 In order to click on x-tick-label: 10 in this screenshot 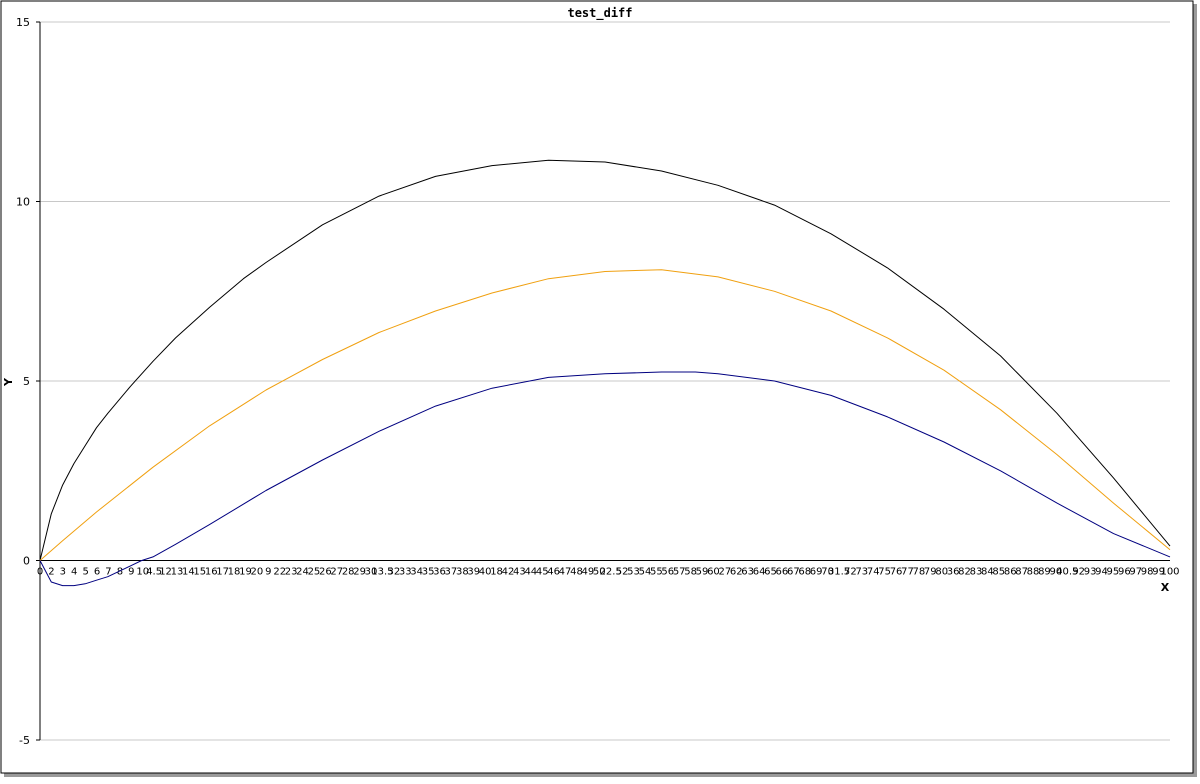, I will do `click(142, 572)`.